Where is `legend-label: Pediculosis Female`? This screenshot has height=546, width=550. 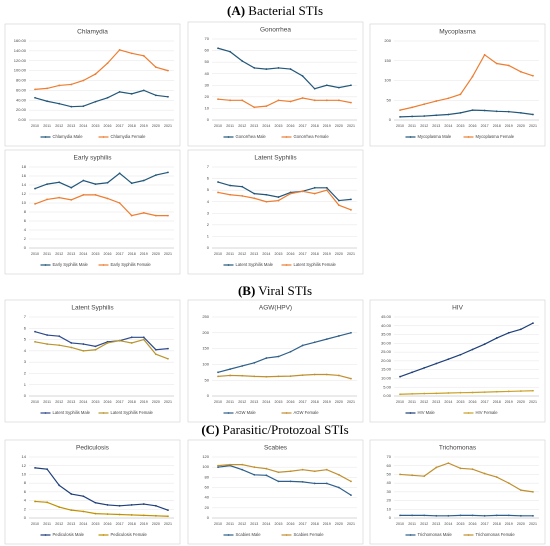
legend-label: Pediculosis Female is located at coordinates (129, 534).